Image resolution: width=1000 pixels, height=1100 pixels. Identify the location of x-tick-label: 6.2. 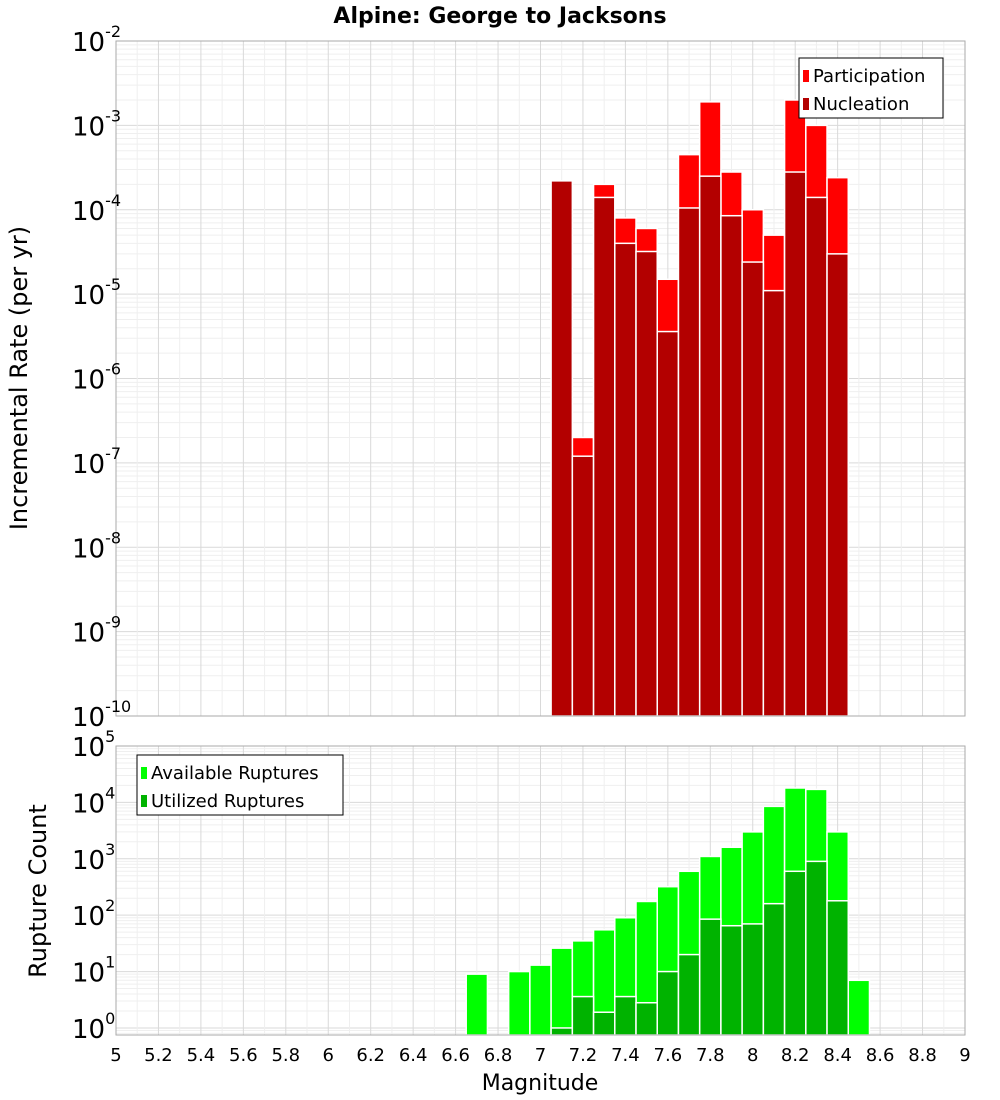
(370, 1055).